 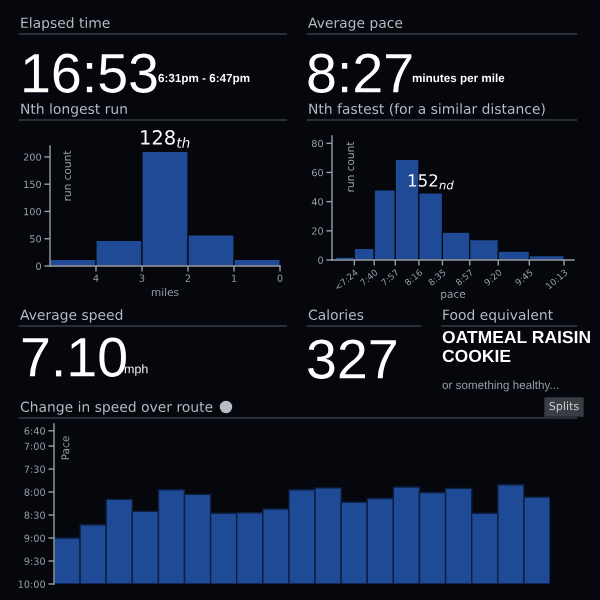 I want to click on text: 7.10, so click(x=74, y=357).